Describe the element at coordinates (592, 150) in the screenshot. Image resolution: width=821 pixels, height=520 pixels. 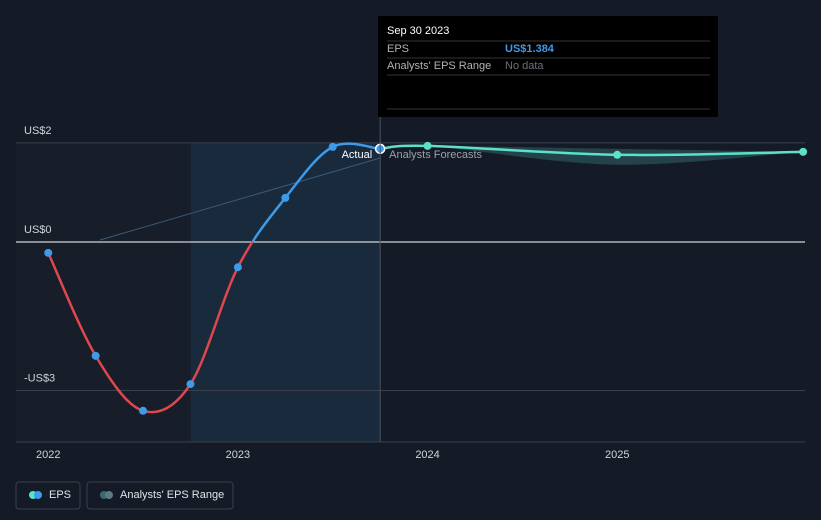
I see `forecast-line` at that location.